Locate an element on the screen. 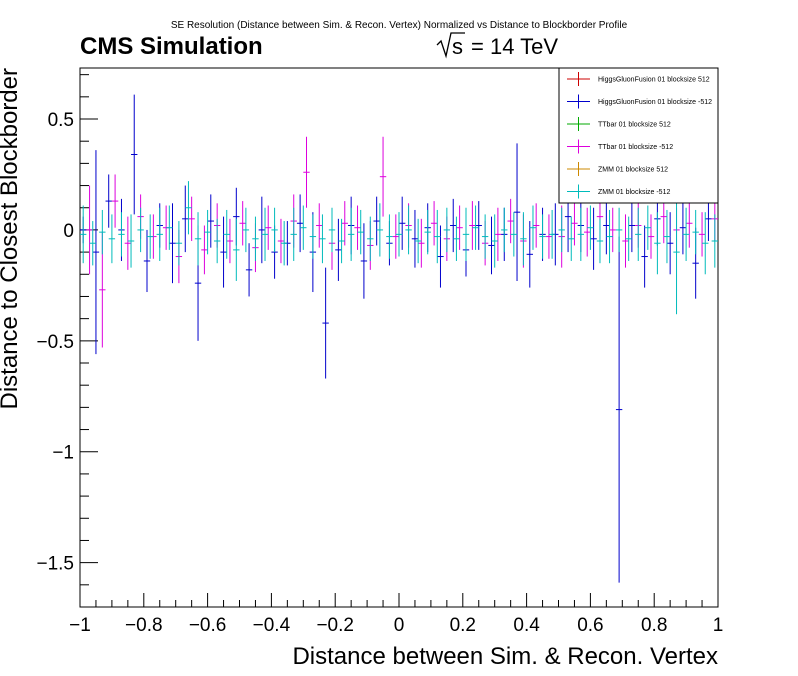 This screenshot has width=798, height=676. legend-label: HiggsGluonFusion 01 blocksize 512 is located at coordinates (654, 80).